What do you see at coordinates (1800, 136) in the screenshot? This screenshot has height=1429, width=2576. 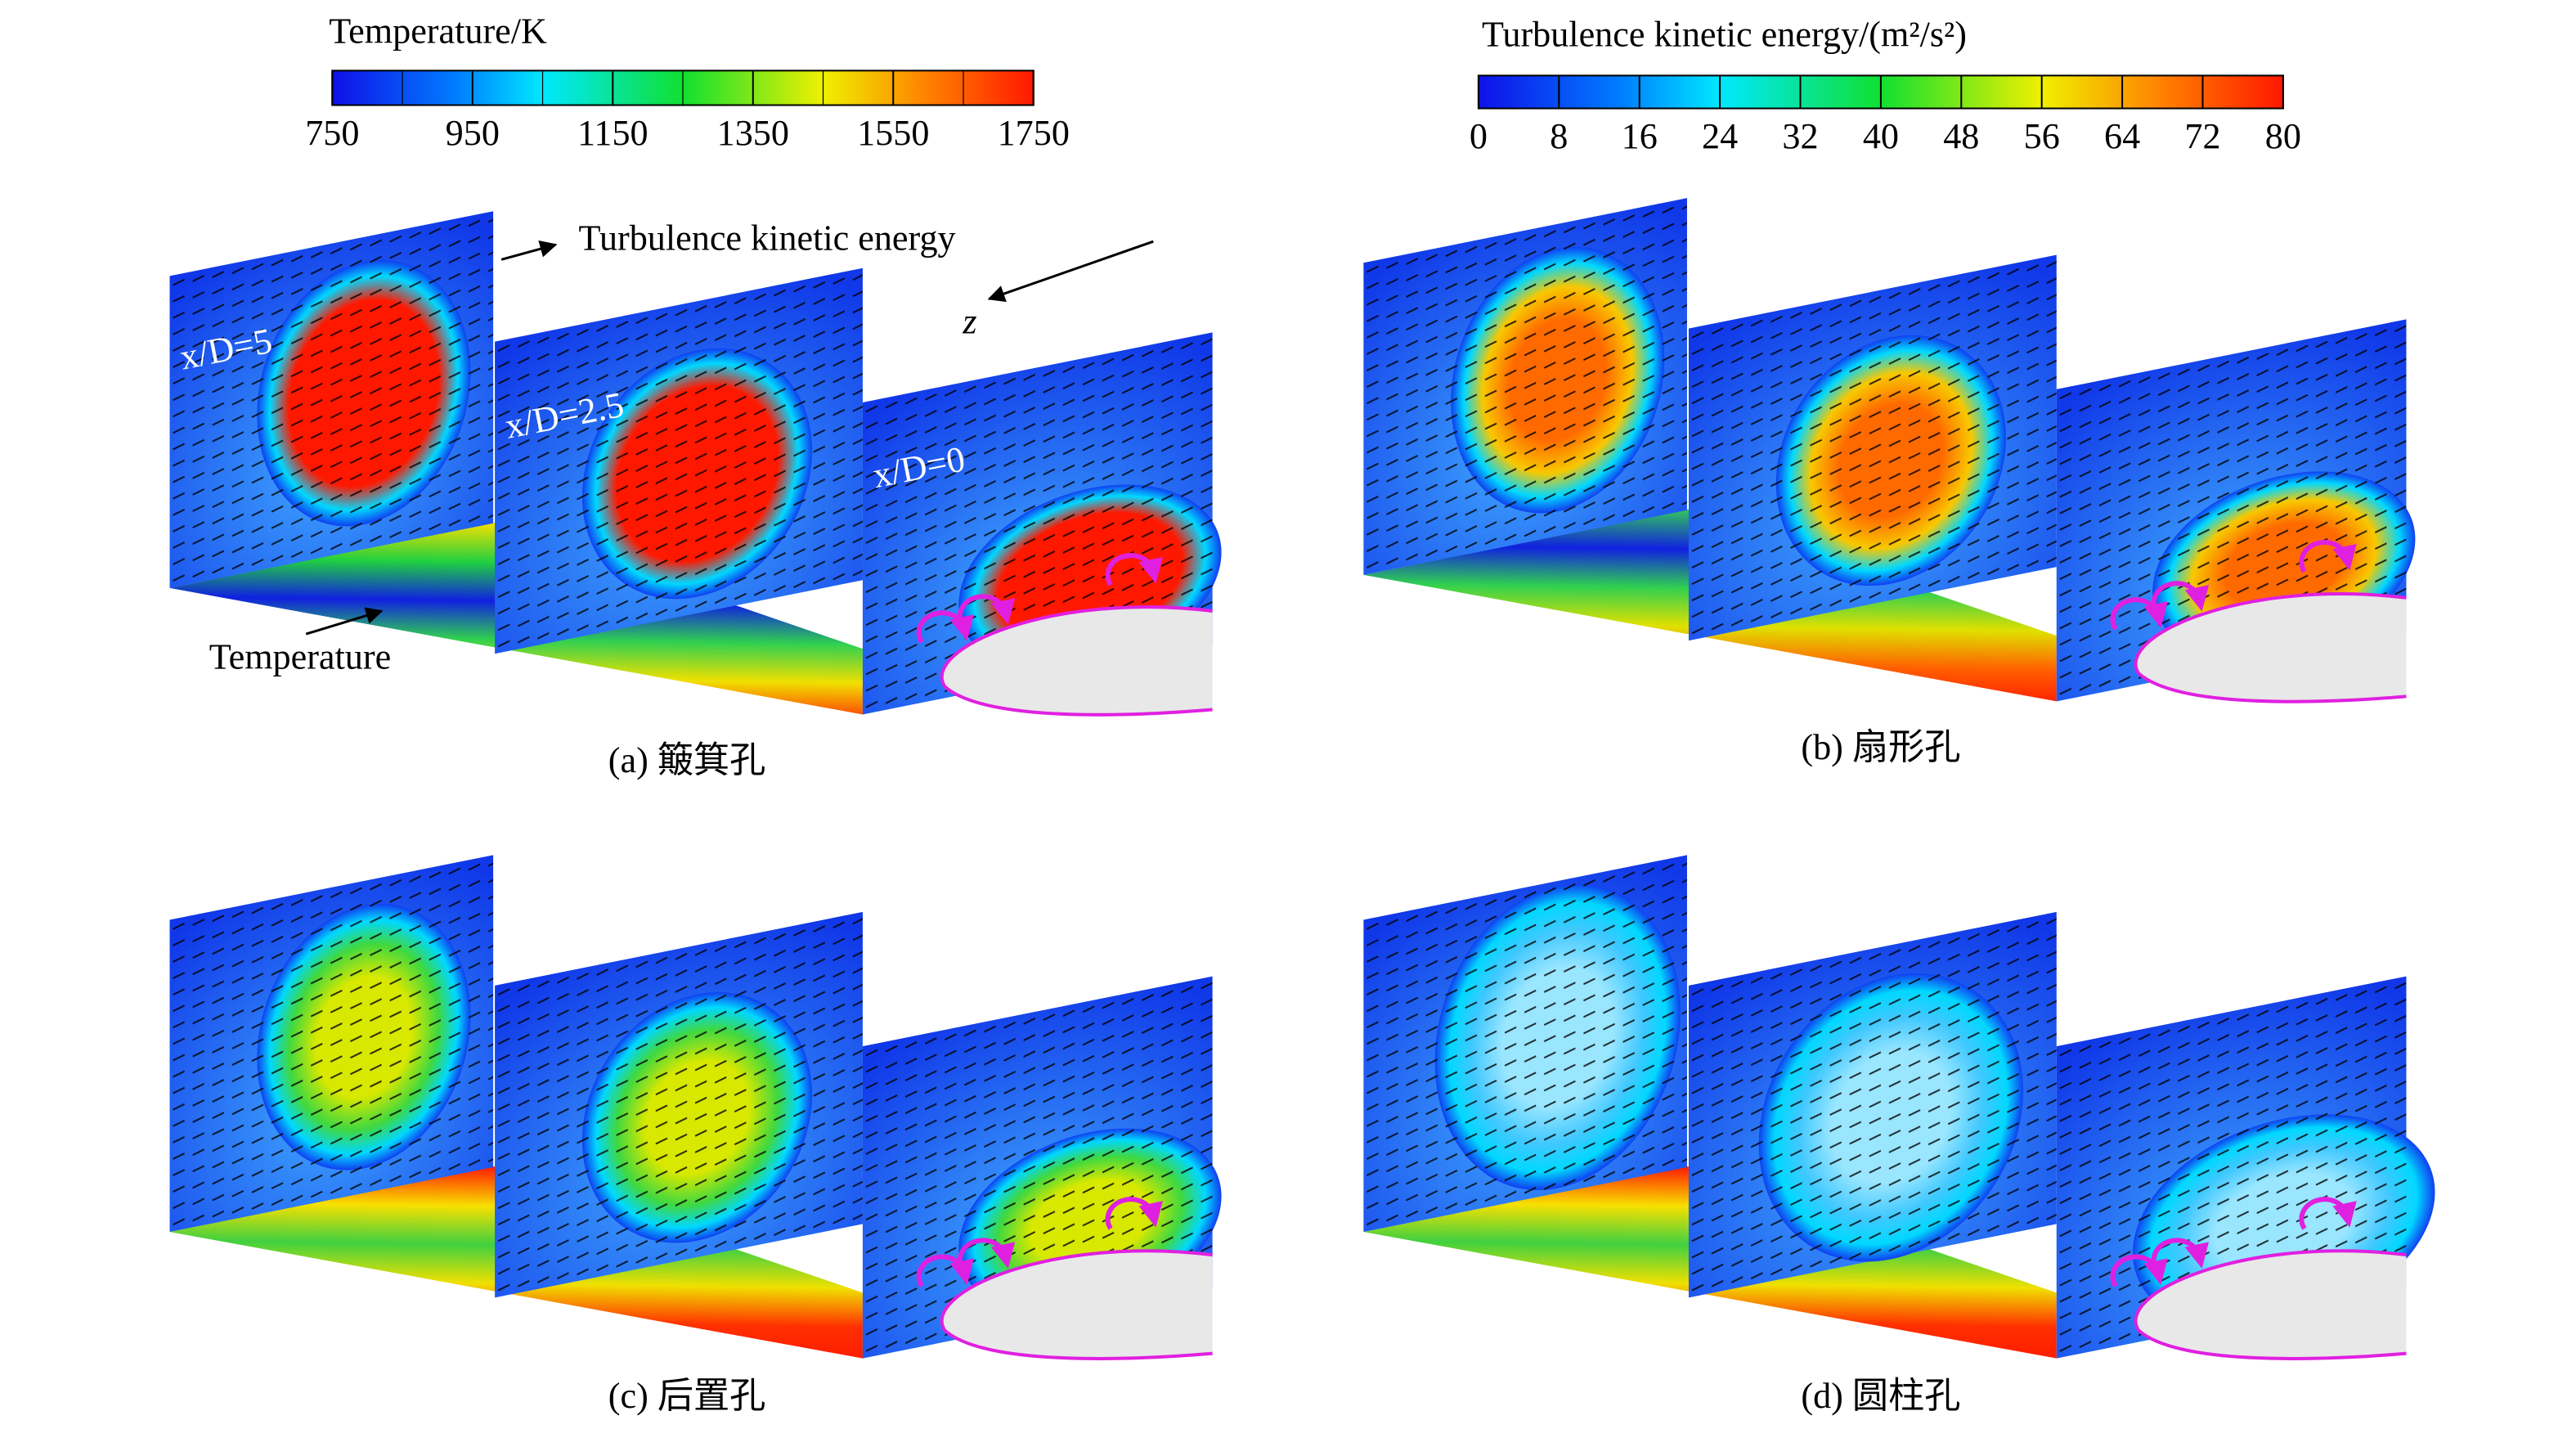 I see `colorbar-tick-label: 32` at bounding box center [1800, 136].